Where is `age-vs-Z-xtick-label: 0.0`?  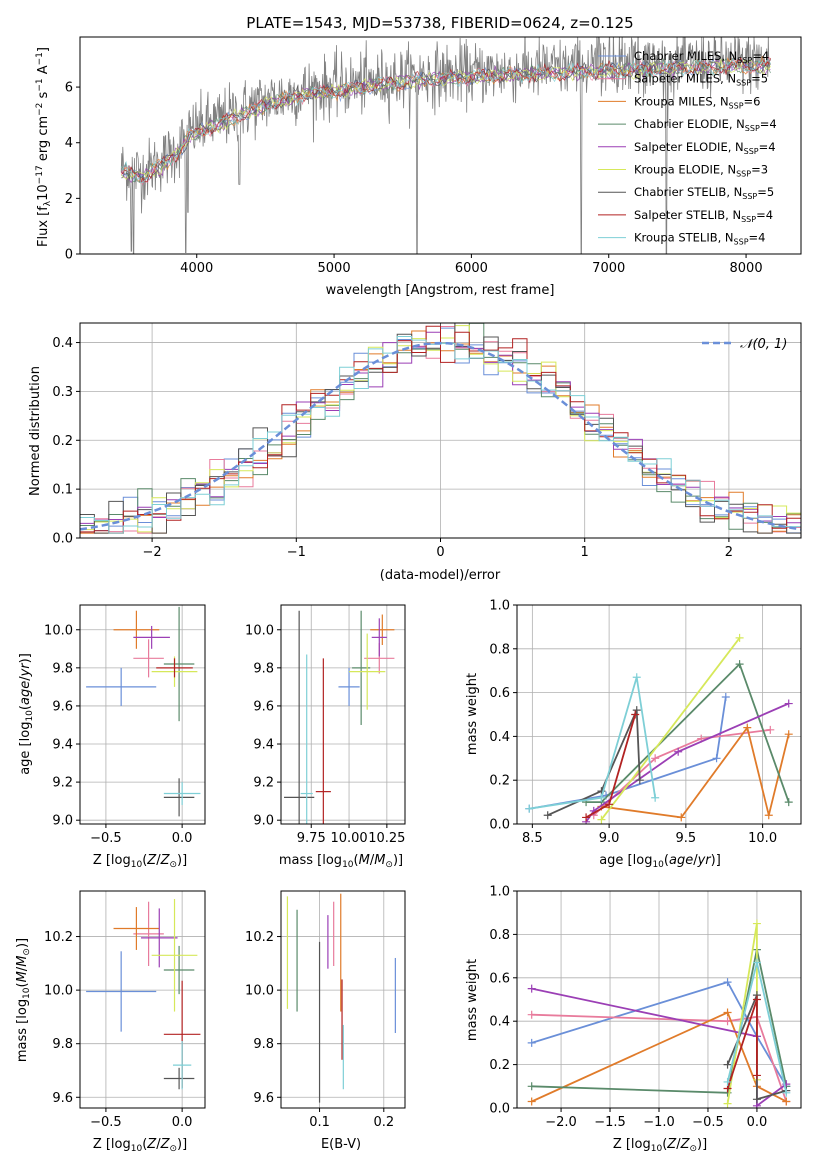
age-vs-Z-xtick-label: 0.0 is located at coordinates (182, 838).